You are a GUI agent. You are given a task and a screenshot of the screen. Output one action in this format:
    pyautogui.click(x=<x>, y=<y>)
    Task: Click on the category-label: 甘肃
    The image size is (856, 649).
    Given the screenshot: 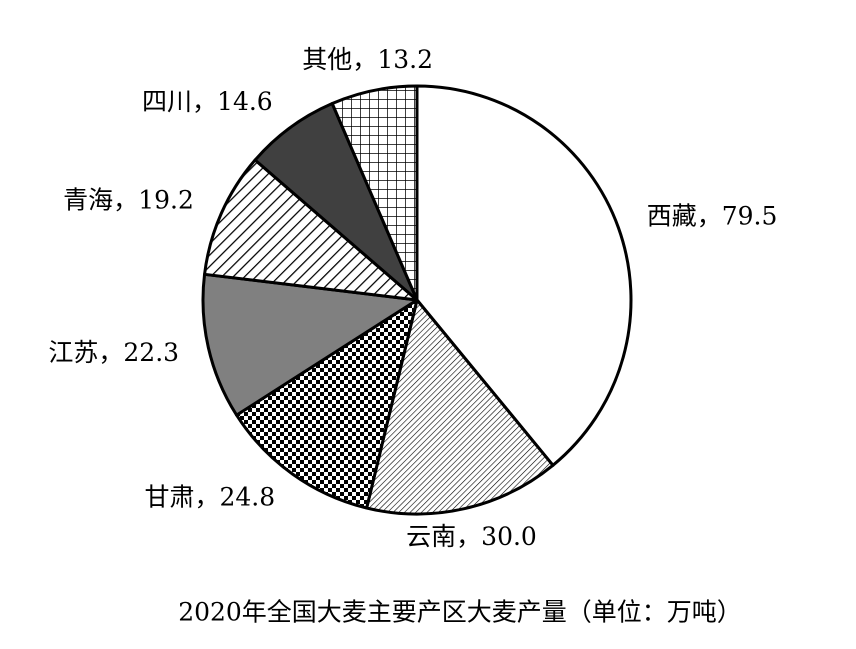 What is the action you would take?
    pyautogui.click(x=169, y=496)
    